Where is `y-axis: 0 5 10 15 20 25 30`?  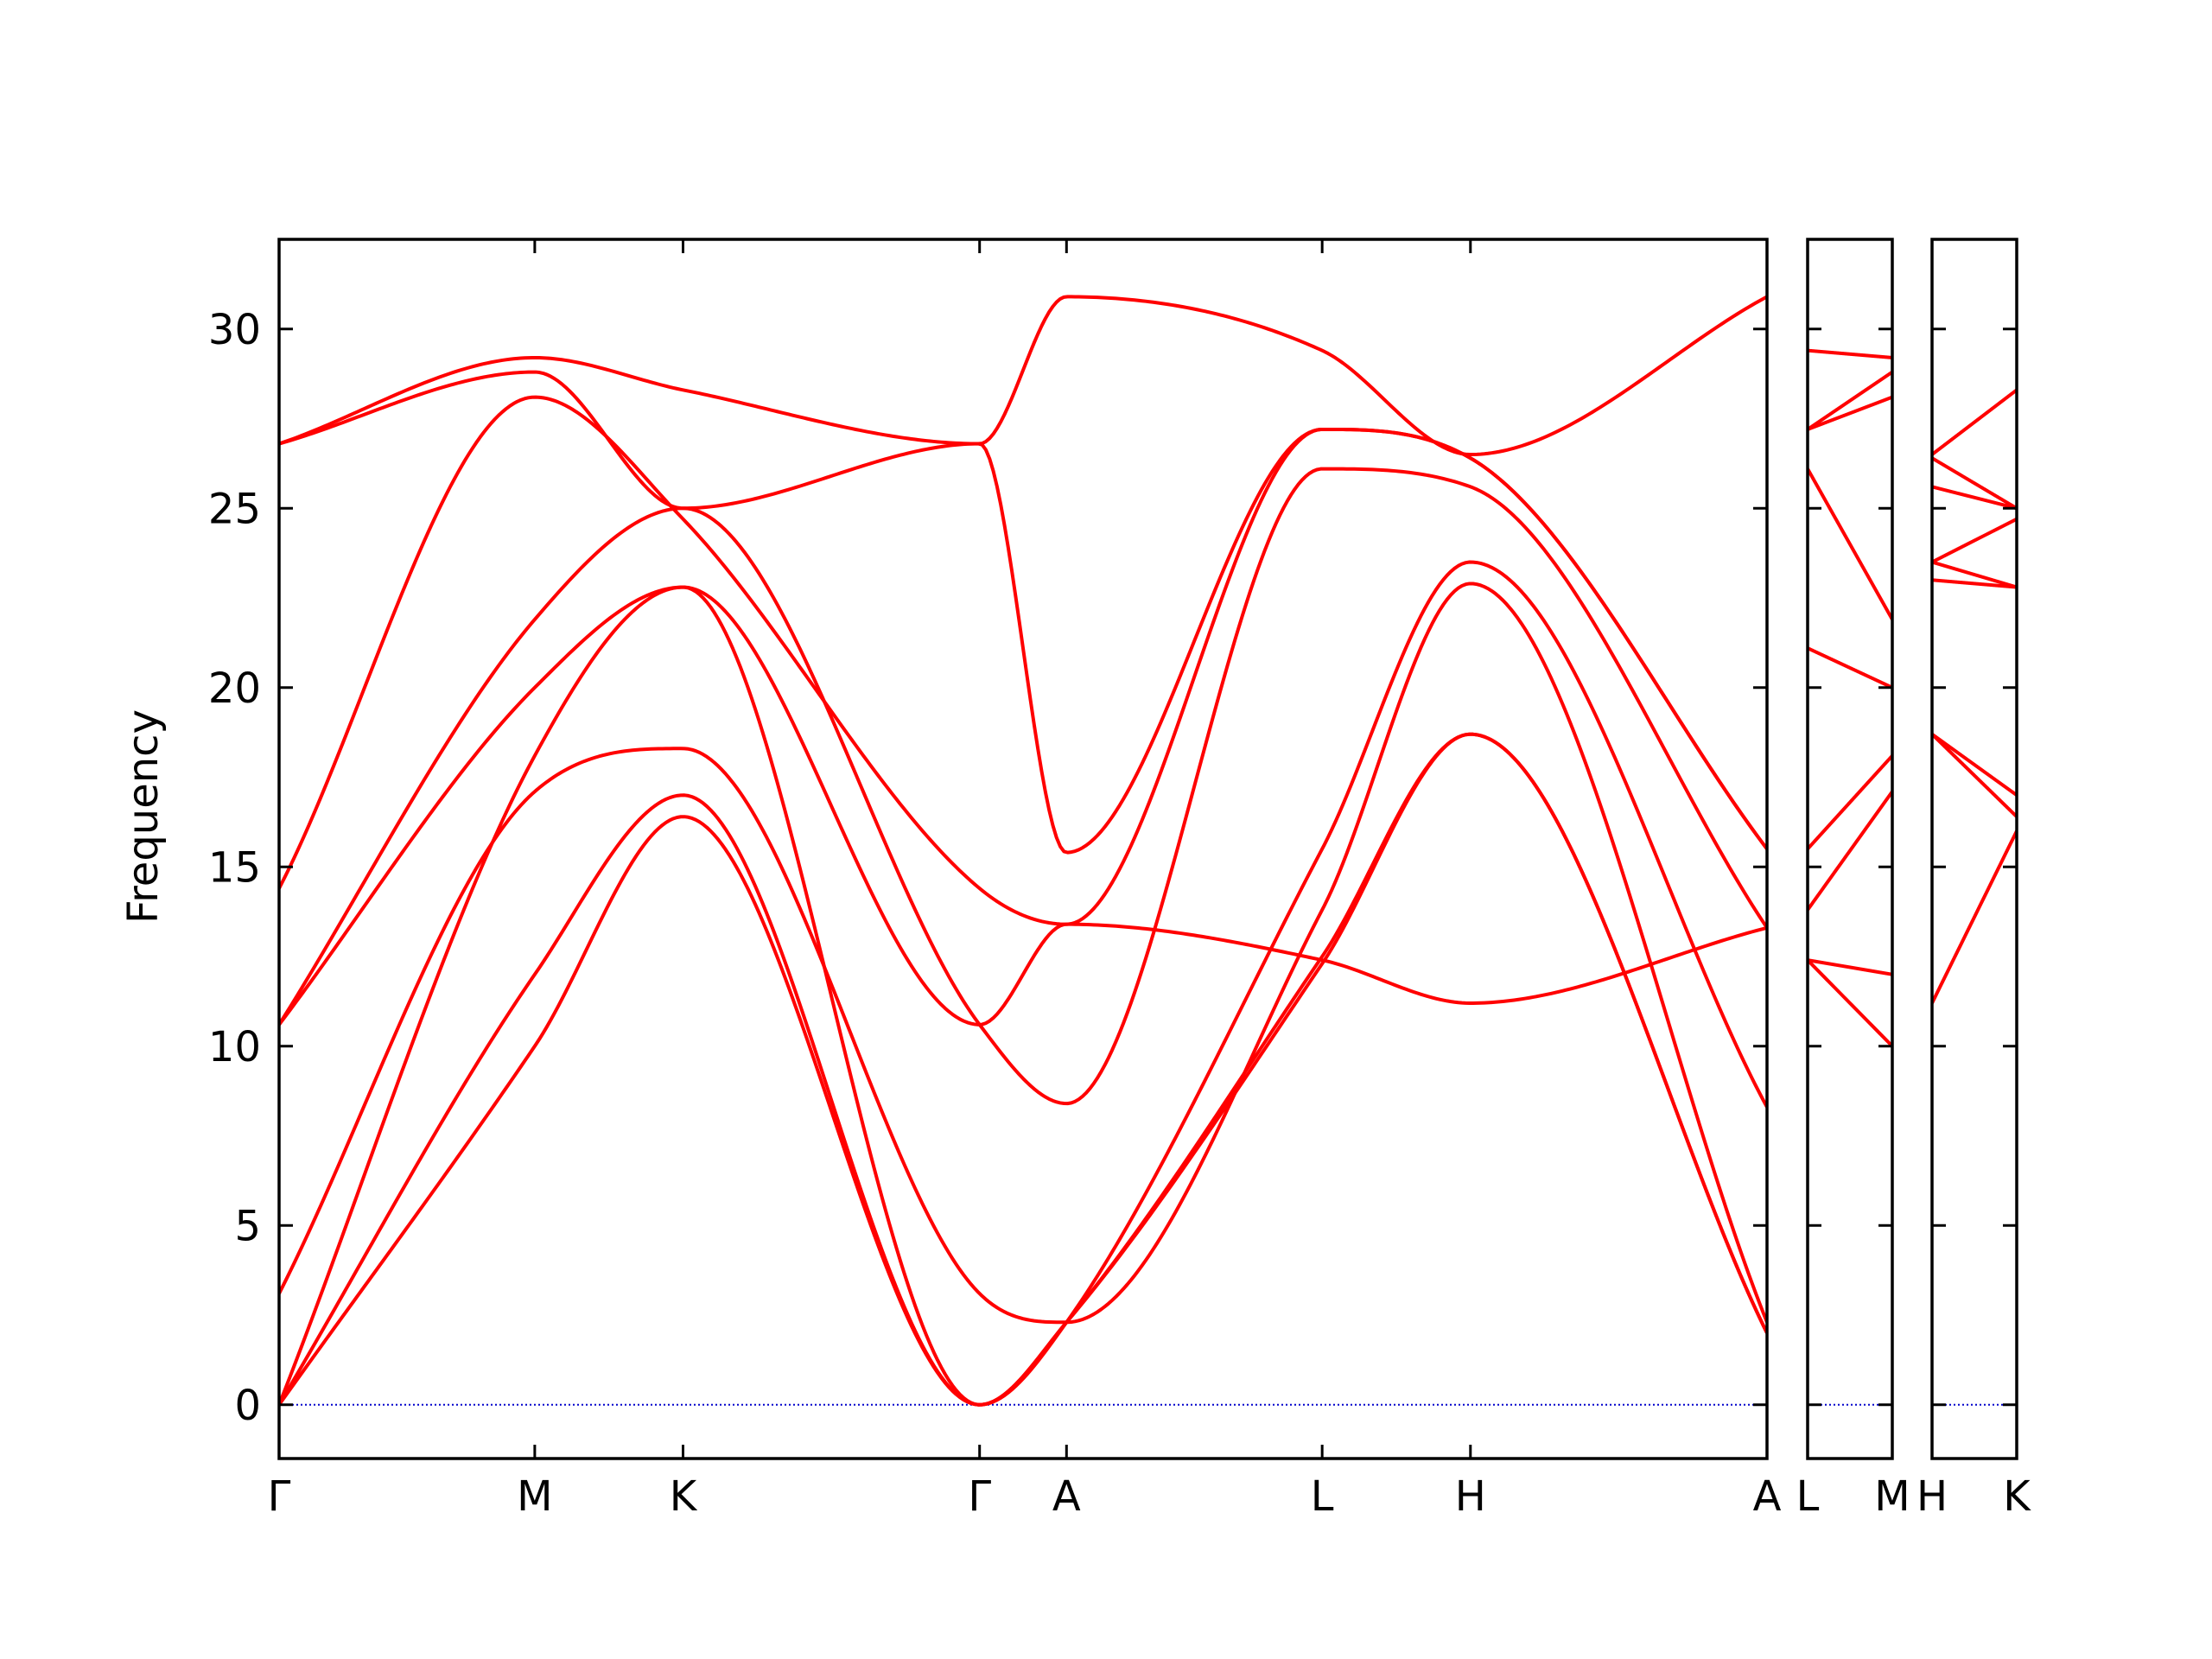 y-axis: 0 5 10 15 20 25 30 is located at coordinates (234, 868).